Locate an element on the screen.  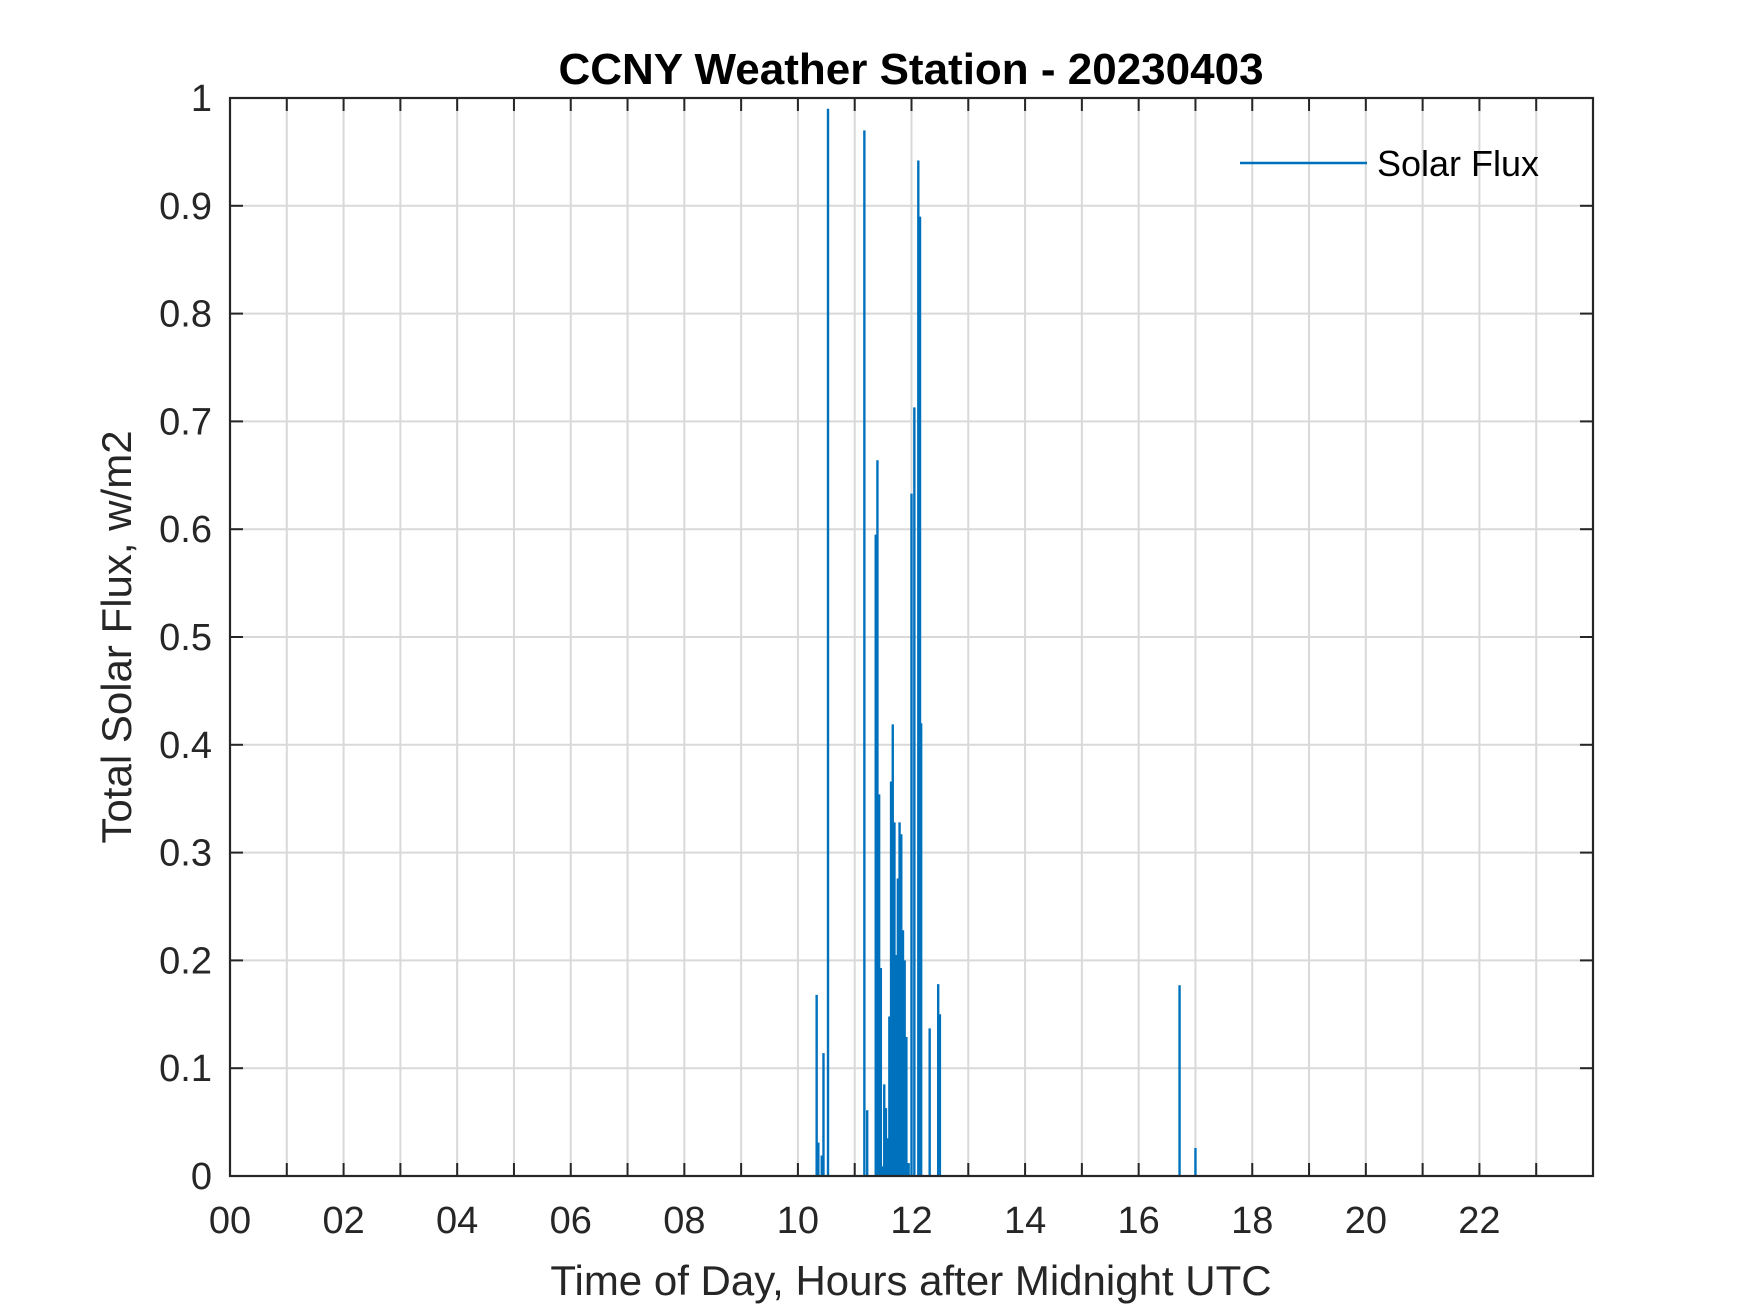
x-tick-label: 18 is located at coordinates (1252, 1221).